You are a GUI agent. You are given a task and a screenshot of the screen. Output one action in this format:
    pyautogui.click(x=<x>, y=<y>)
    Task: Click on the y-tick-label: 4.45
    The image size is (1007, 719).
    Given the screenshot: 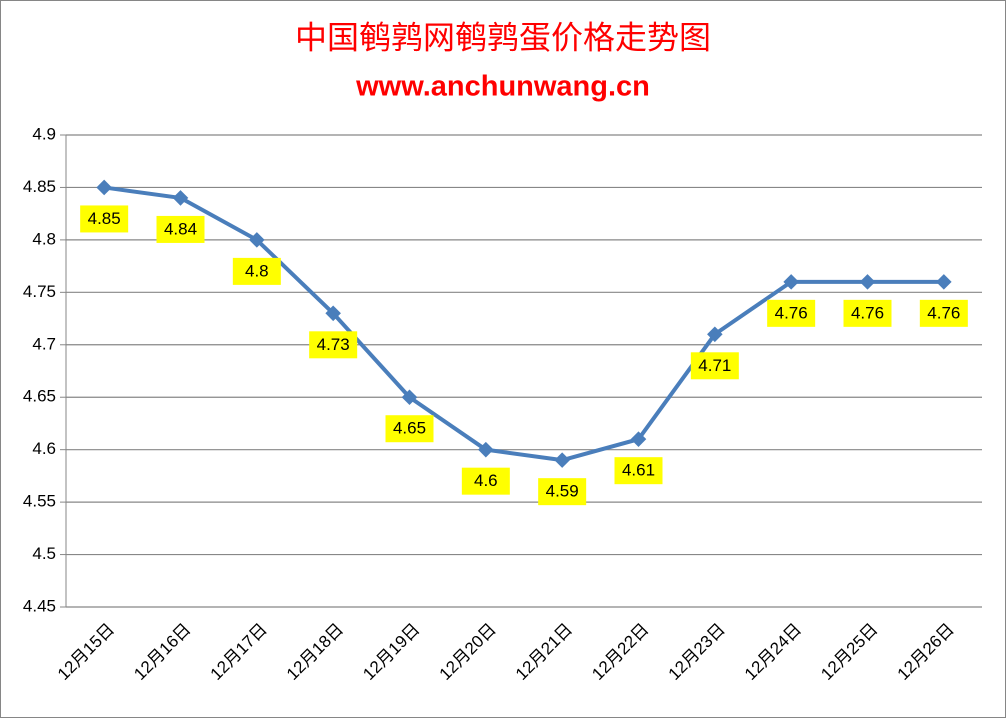 What is the action you would take?
    pyautogui.click(x=39, y=605)
    